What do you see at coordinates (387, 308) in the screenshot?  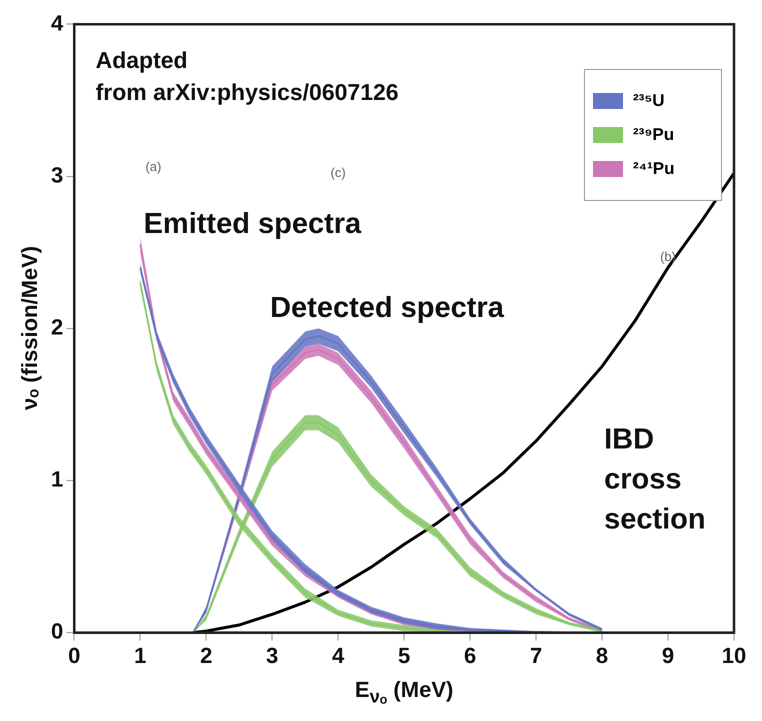 I see `annotation: Detected spectra` at bounding box center [387, 308].